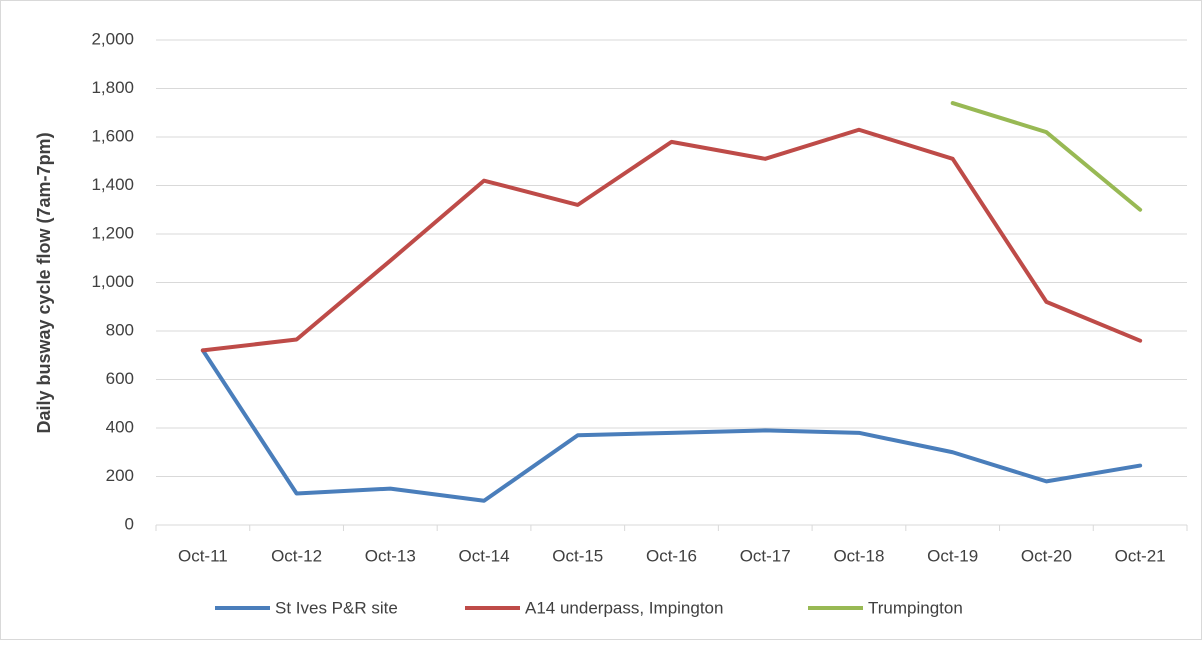 Image resolution: width=1203 pixels, height=646 pixels. Describe the element at coordinates (765, 555) in the screenshot. I see `x-tick-label: Oct-17` at that location.